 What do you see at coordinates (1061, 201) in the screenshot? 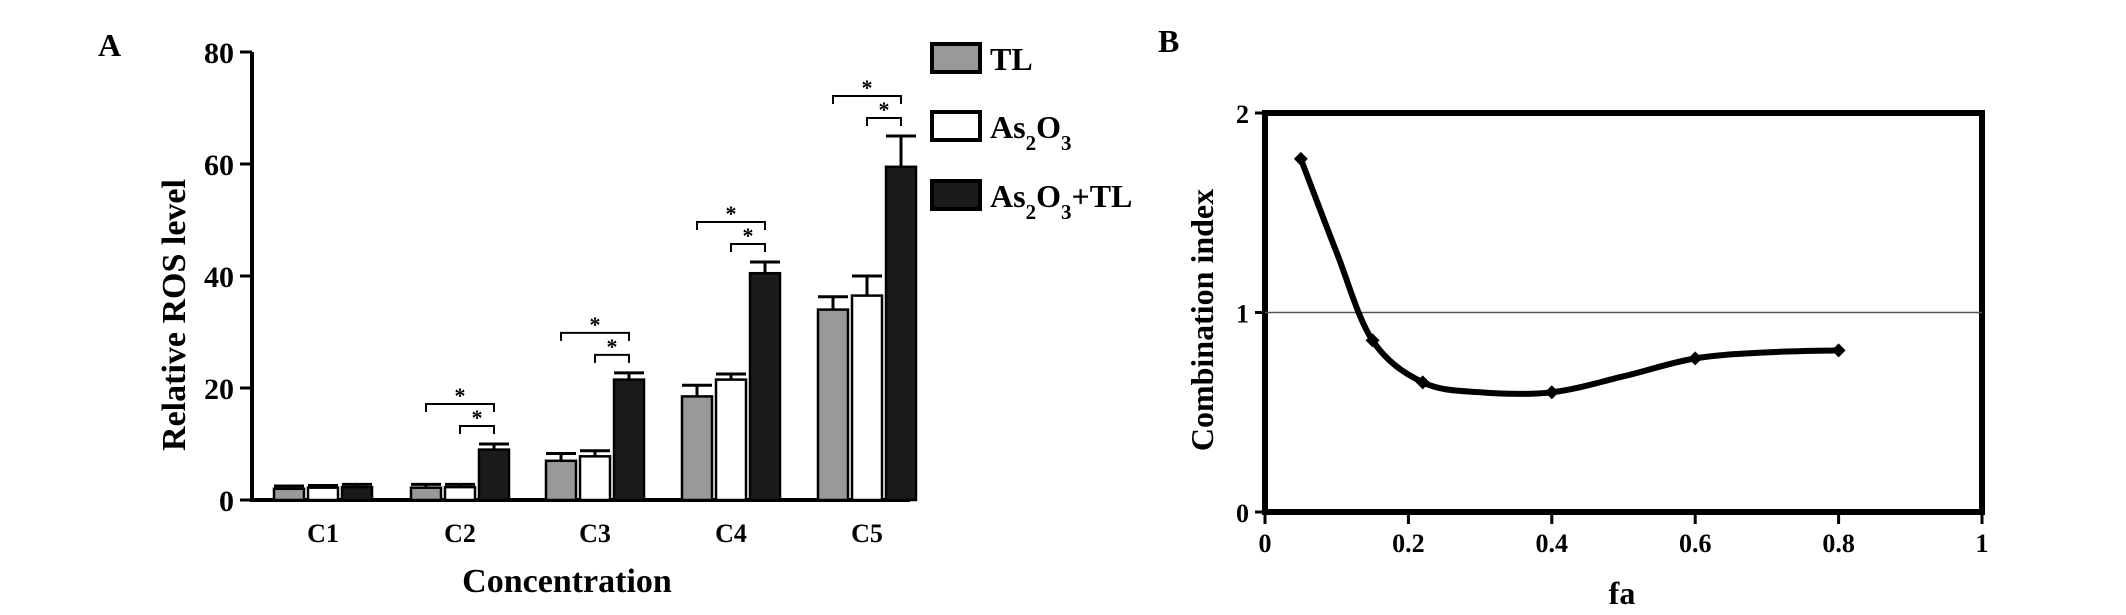
I see `legend-label: As2O3+TL` at bounding box center [1061, 201].